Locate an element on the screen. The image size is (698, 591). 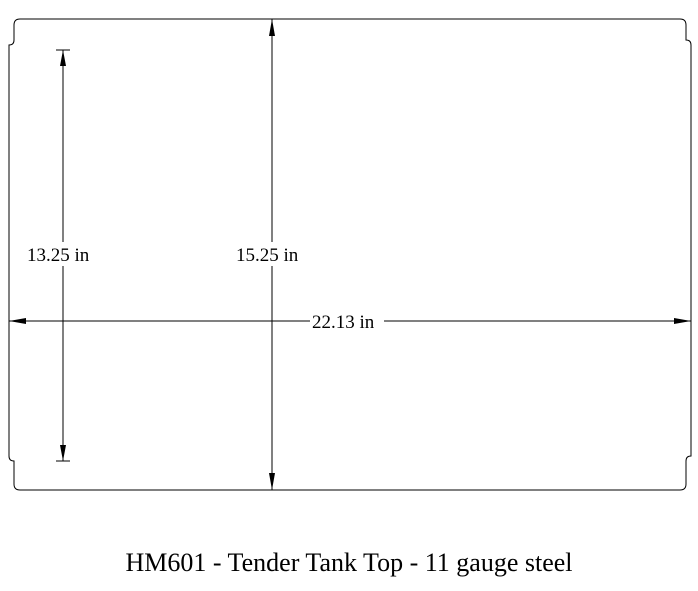
inner-height-dimension: 13.25 in is located at coordinates (58, 255).